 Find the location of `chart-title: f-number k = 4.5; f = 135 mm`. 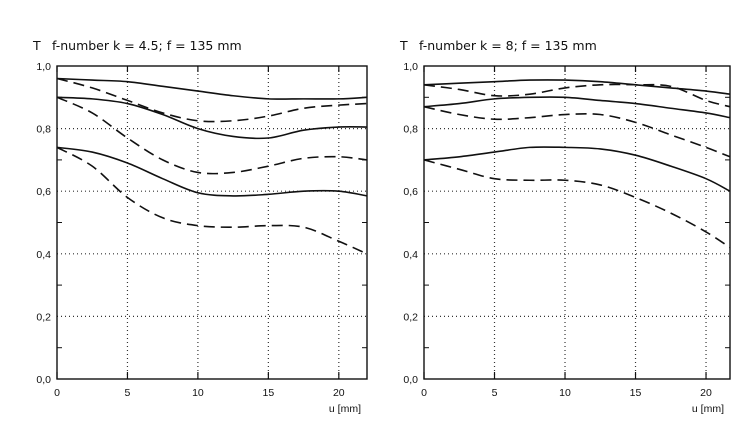

chart-title: f-number k = 4.5; f = 135 mm is located at coordinates (147, 45).